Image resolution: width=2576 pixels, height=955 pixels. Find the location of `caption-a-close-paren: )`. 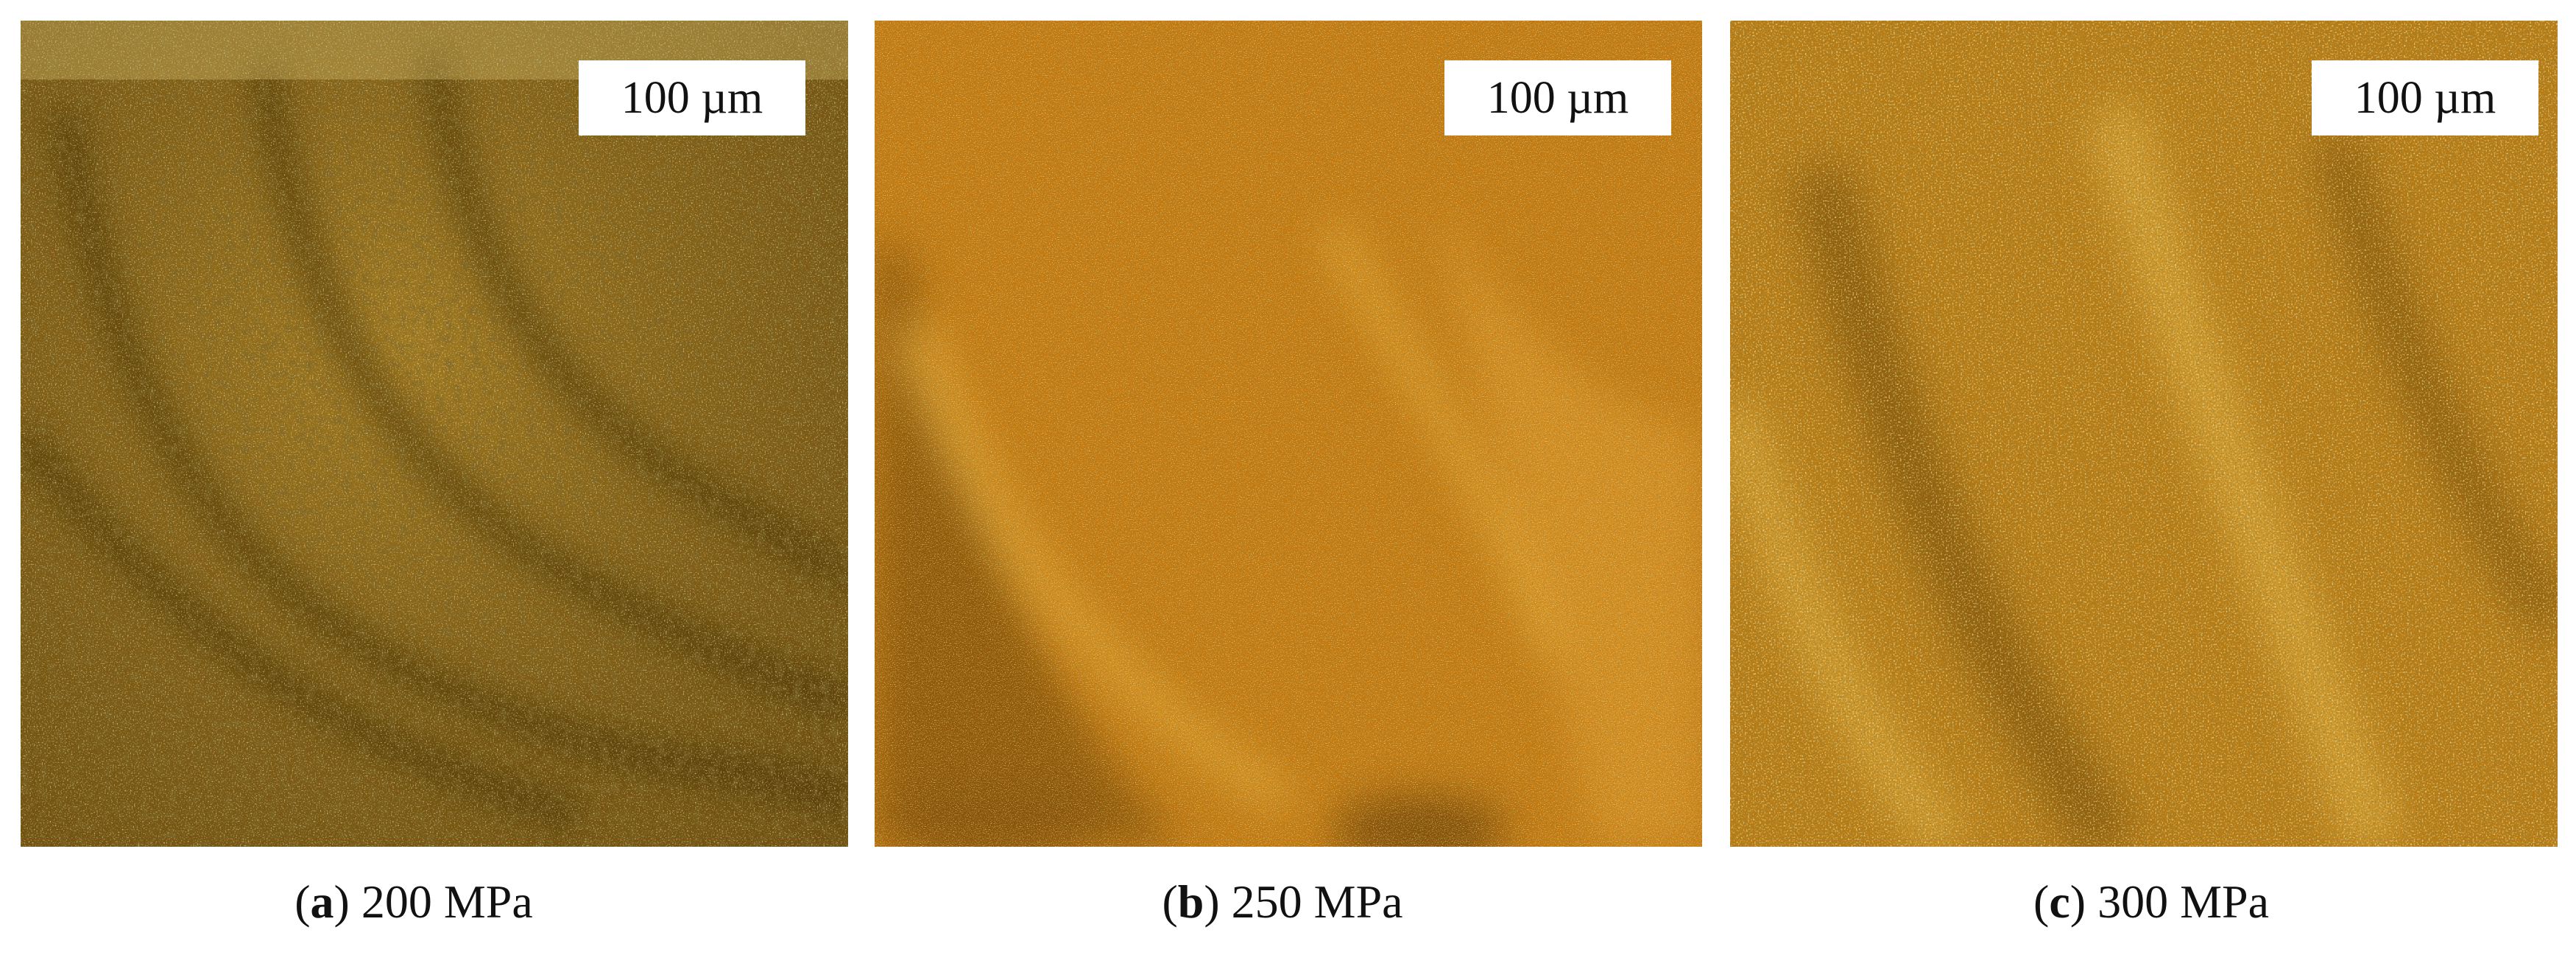

caption-a-close-paren: ) is located at coordinates (342, 902).